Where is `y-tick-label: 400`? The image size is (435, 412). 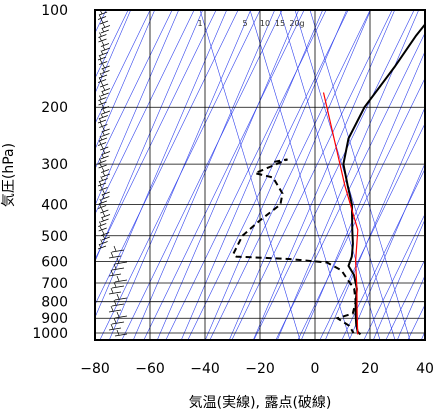
y-tick-label: 400 is located at coordinates (54, 205).